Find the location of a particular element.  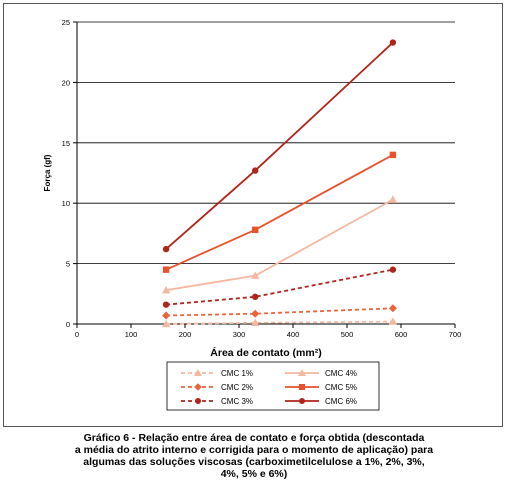

y-tick-label: 20 is located at coordinates (66, 82).